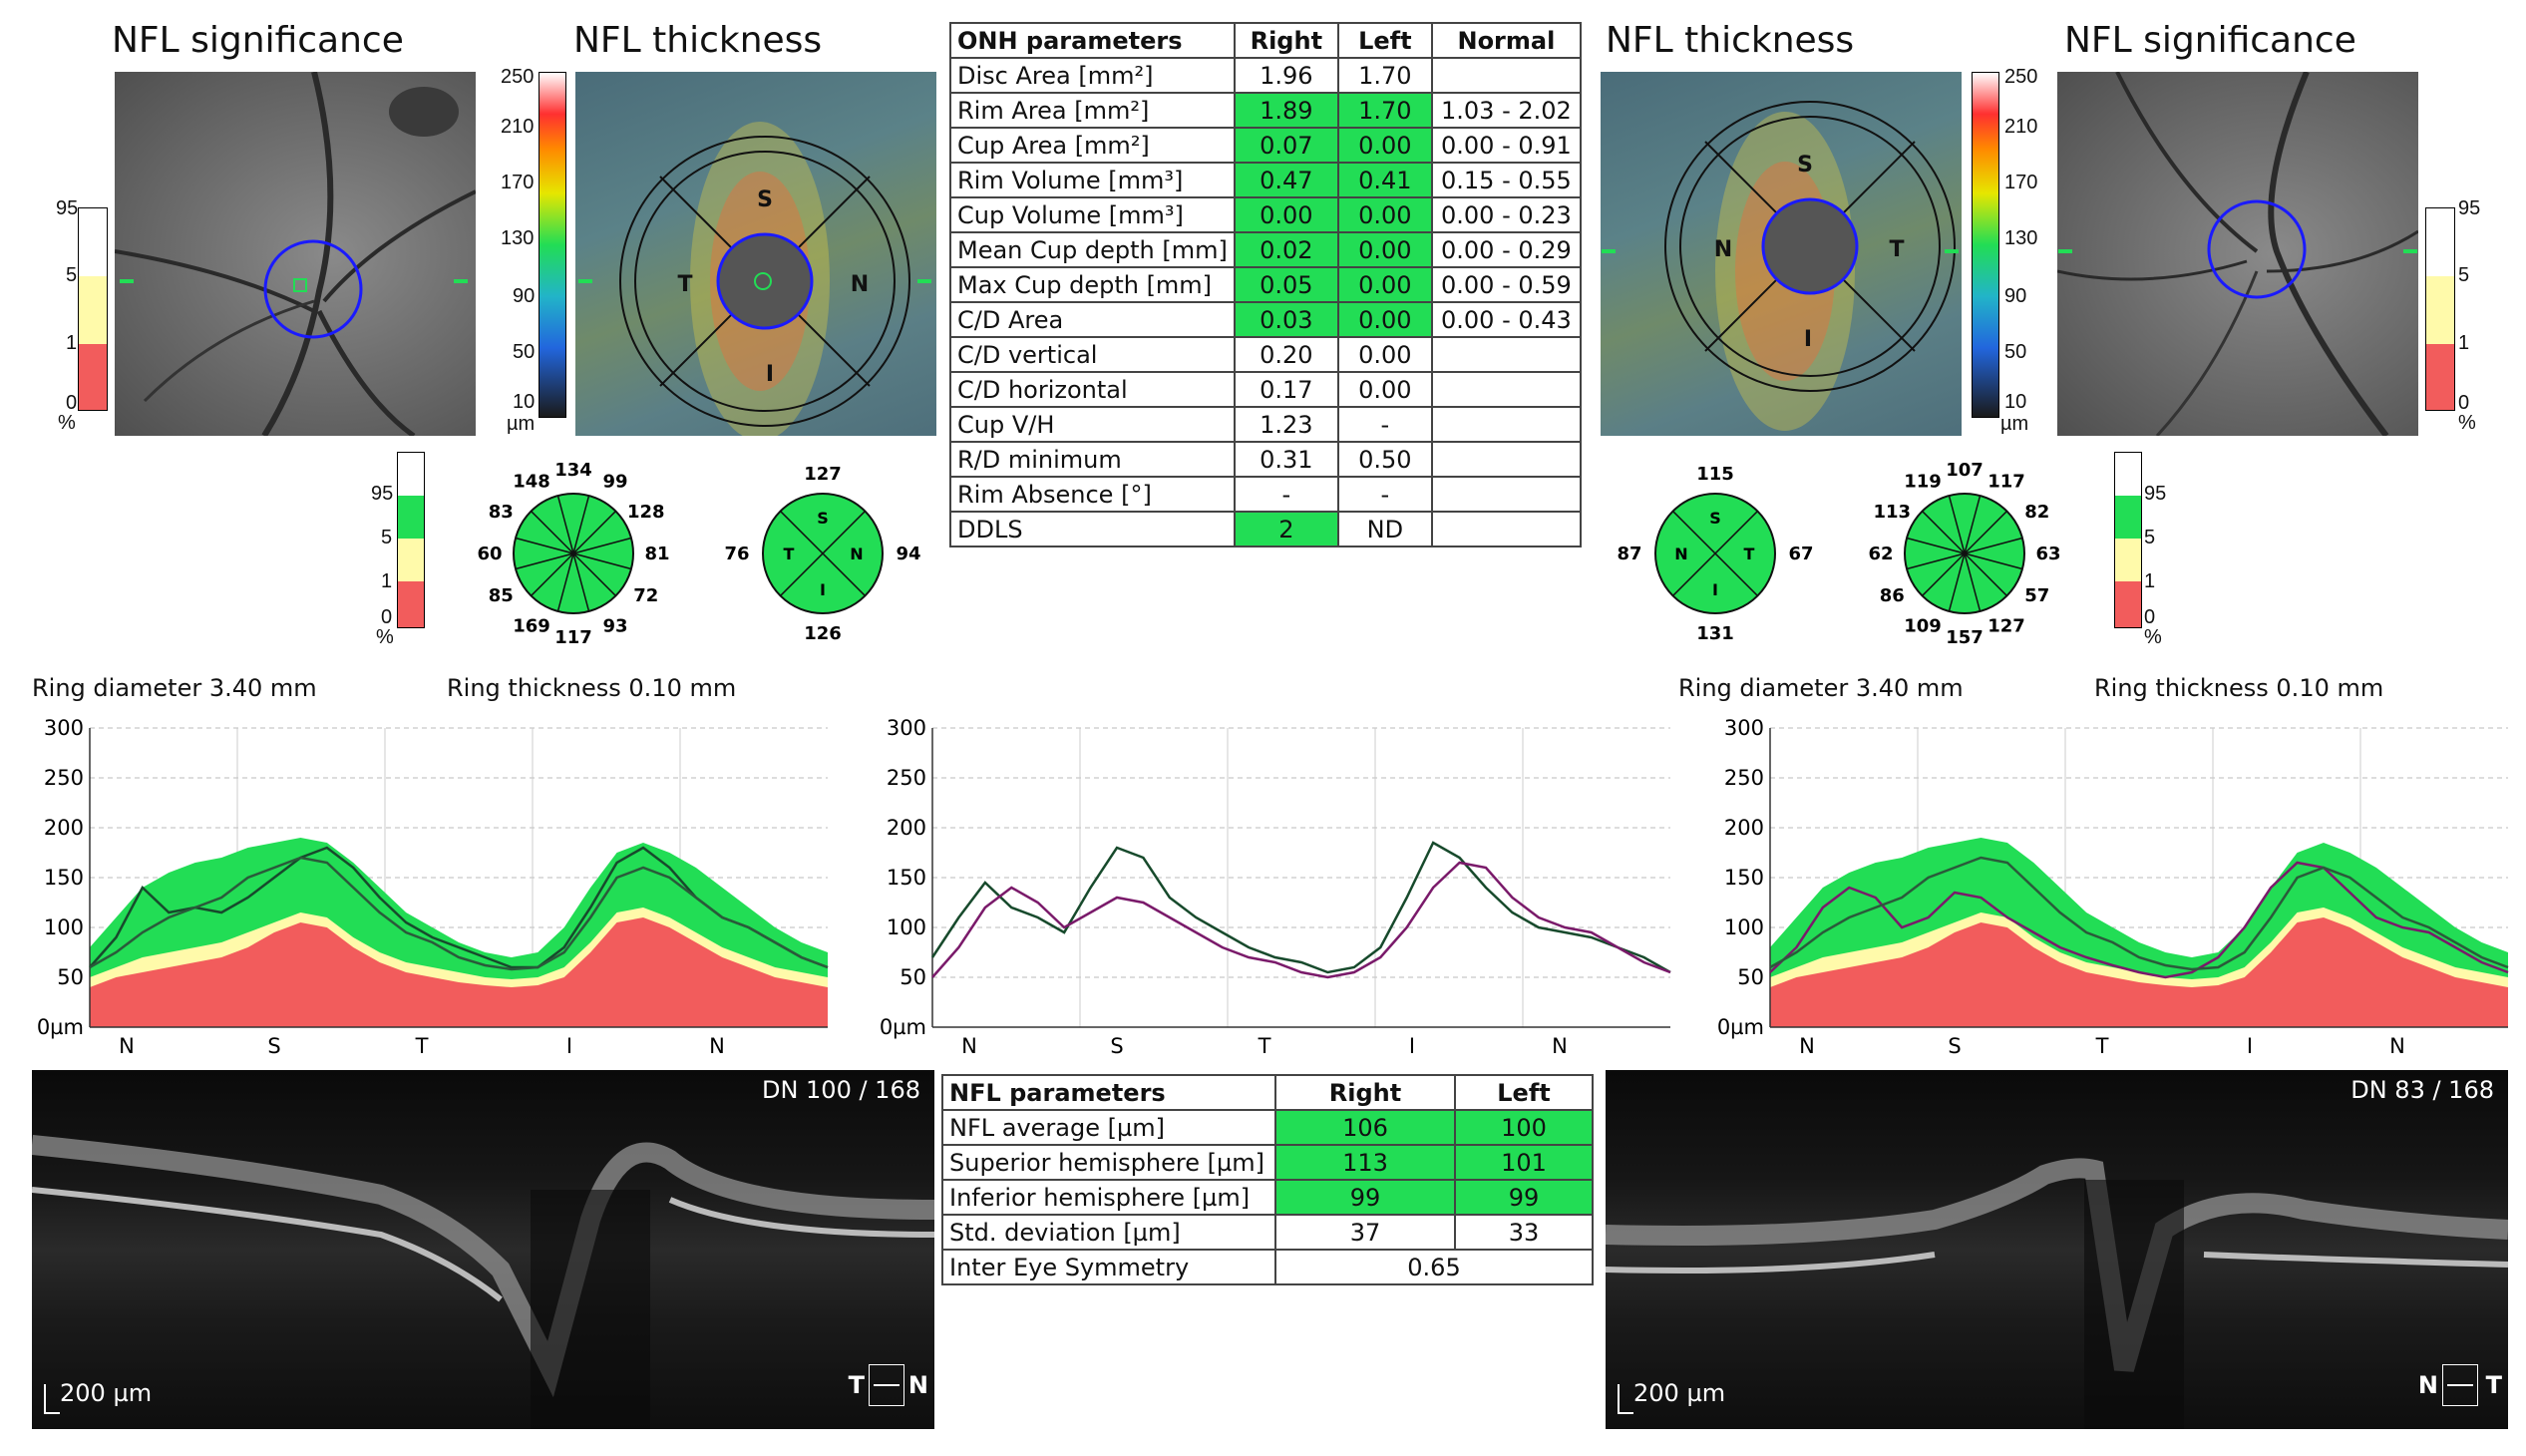  What do you see at coordinates (1266, 494) in the screenshot?
I see `onh-row: Rim Absence [°] - -` at bounding box center [1266, 494].